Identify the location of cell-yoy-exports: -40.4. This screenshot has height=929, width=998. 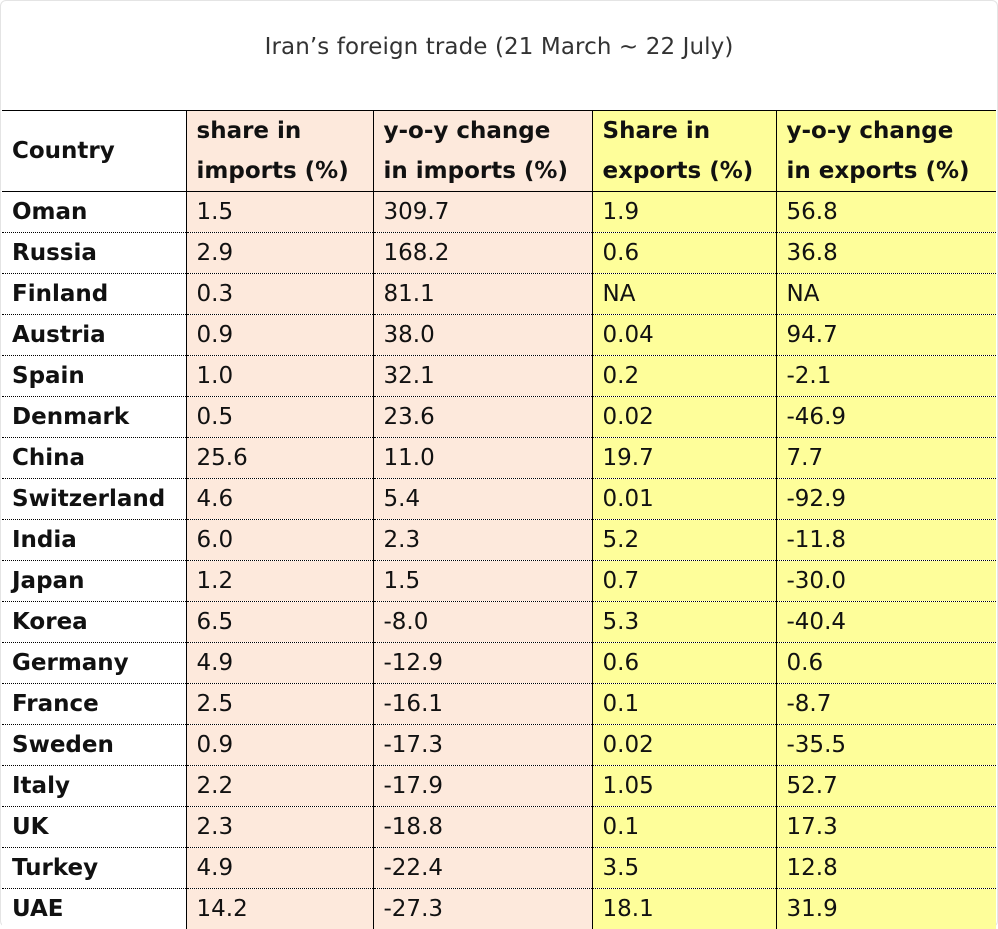
(886, 622).